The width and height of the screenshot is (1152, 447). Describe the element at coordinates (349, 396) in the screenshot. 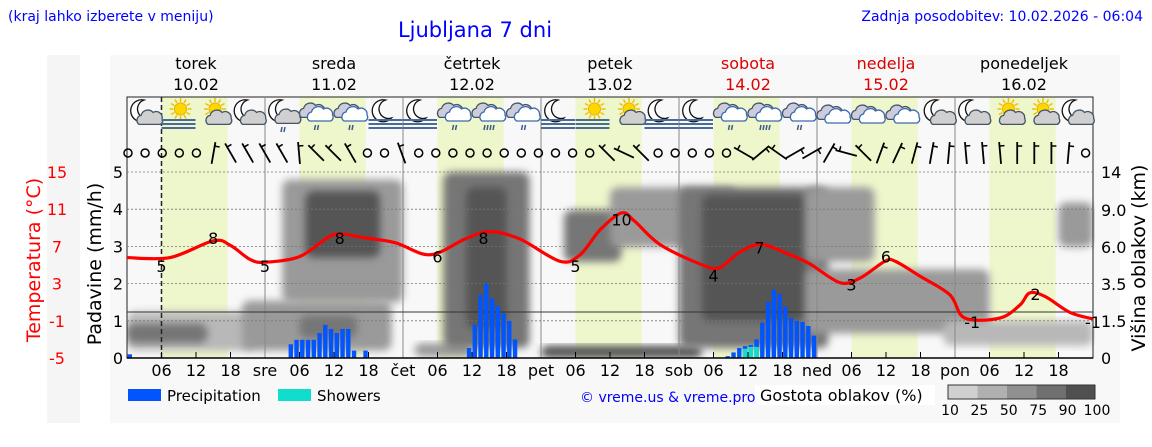

I see `legend-showers-label: Showers` at that location.